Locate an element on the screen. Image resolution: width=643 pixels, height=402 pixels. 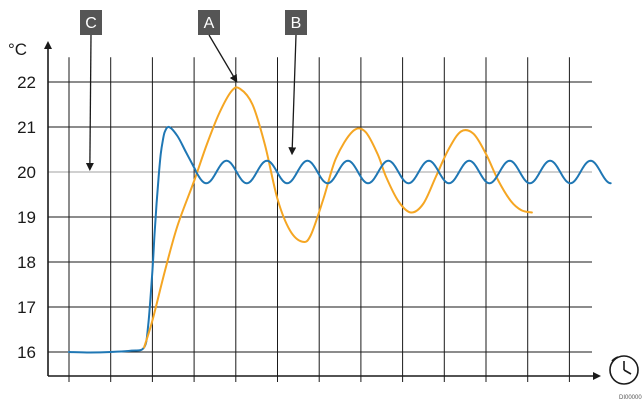
annotation-marker-c is located at coordinates (91, 22).